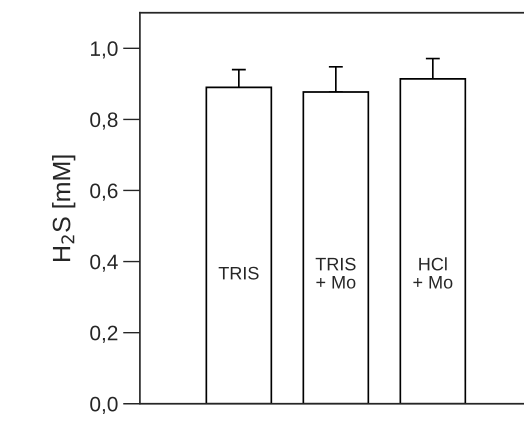  Describe the element at coordinates (336, 273) in the screenshot. I see `x-tick-label: TRIS + Mo` at that location.